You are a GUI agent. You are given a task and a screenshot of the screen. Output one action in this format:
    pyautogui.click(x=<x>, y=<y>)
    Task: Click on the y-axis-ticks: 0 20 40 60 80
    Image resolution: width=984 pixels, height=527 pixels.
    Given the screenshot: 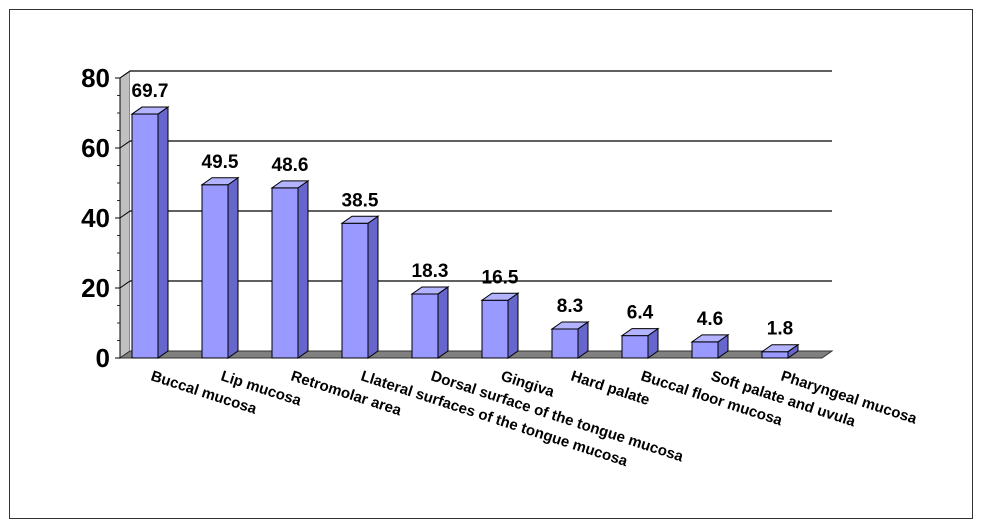 What is the action you would take?
    pyautogui.click(x=101, y=218)
    